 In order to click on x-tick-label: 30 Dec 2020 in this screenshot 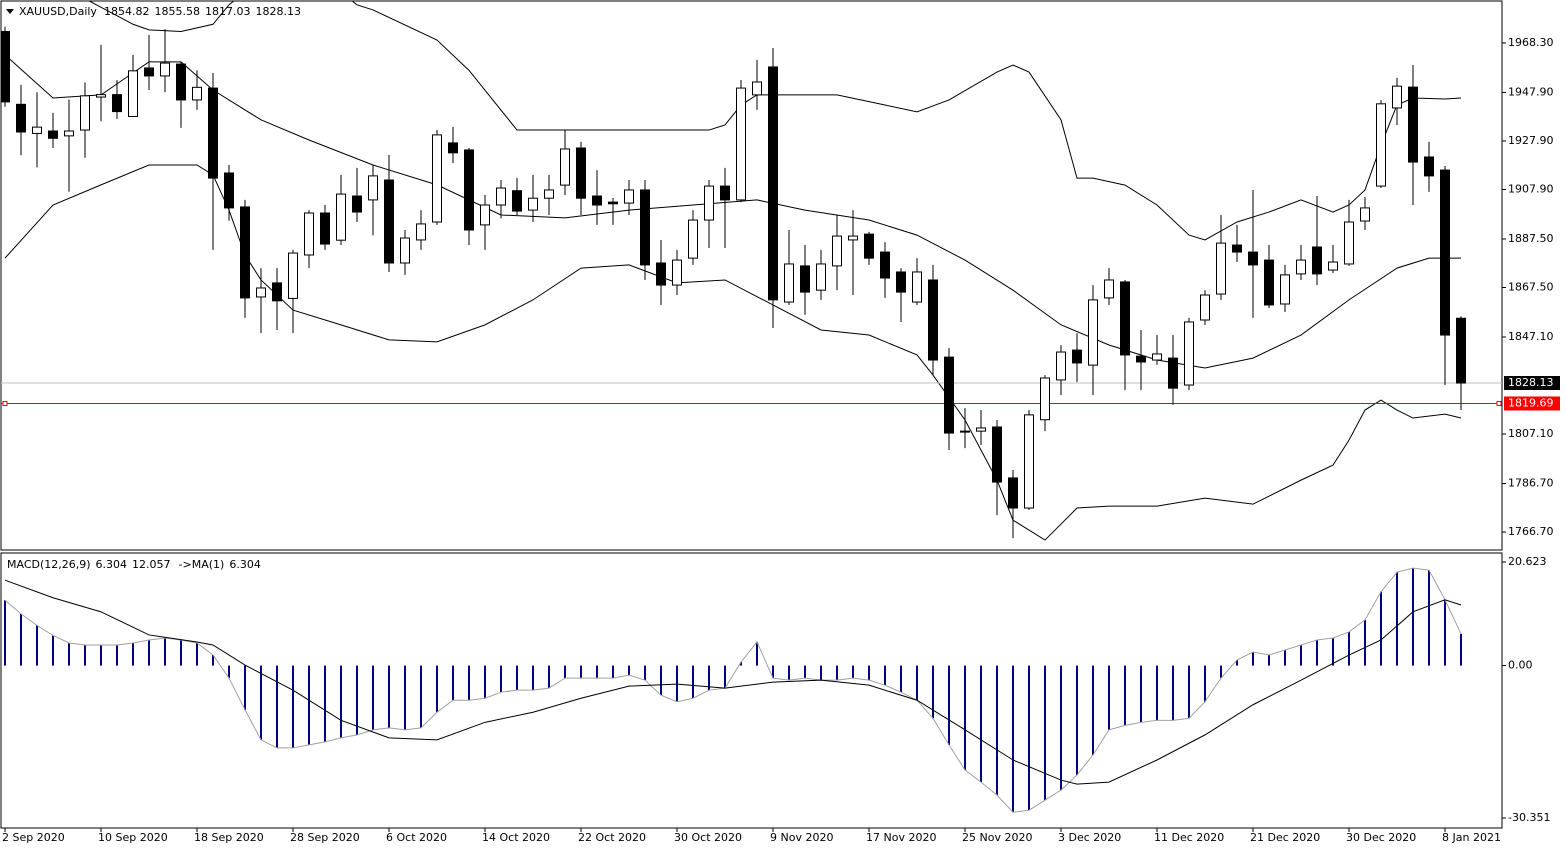, I will do `click(1381, 837)`.